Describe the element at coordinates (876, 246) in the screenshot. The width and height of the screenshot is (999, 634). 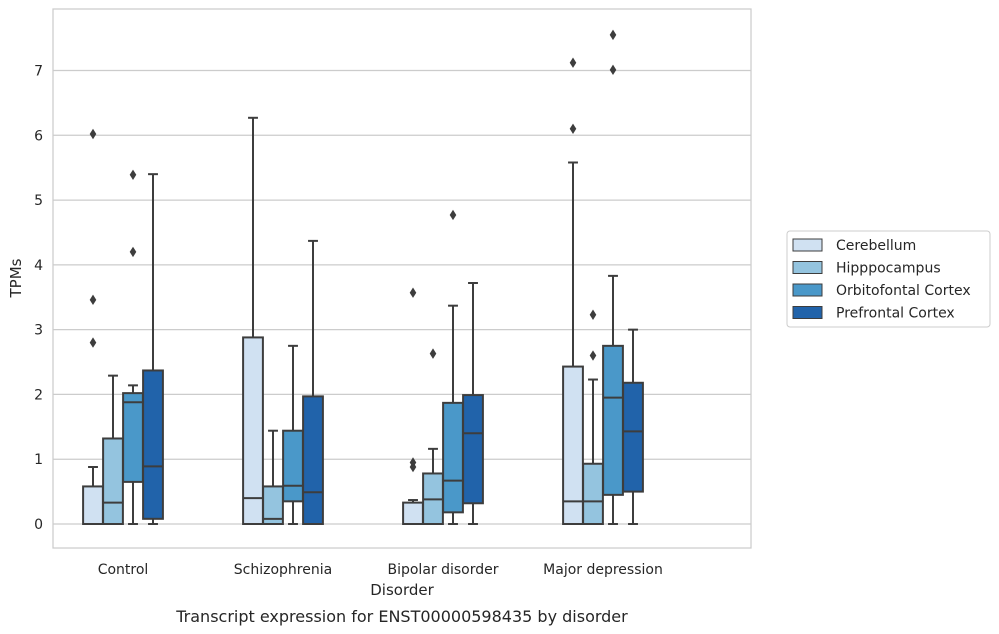
I see `legend-label: Cerebellum` at that location.